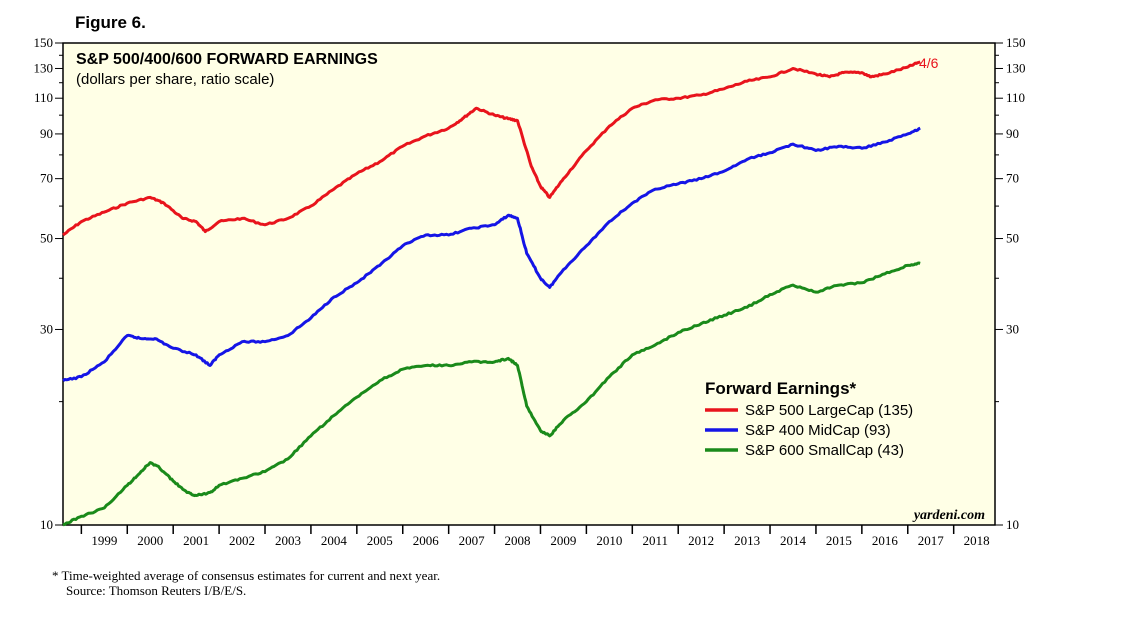 This screenshot has width=1138, height=621. I want to click on y-tick-label-right: 50, so click(1012, 238).